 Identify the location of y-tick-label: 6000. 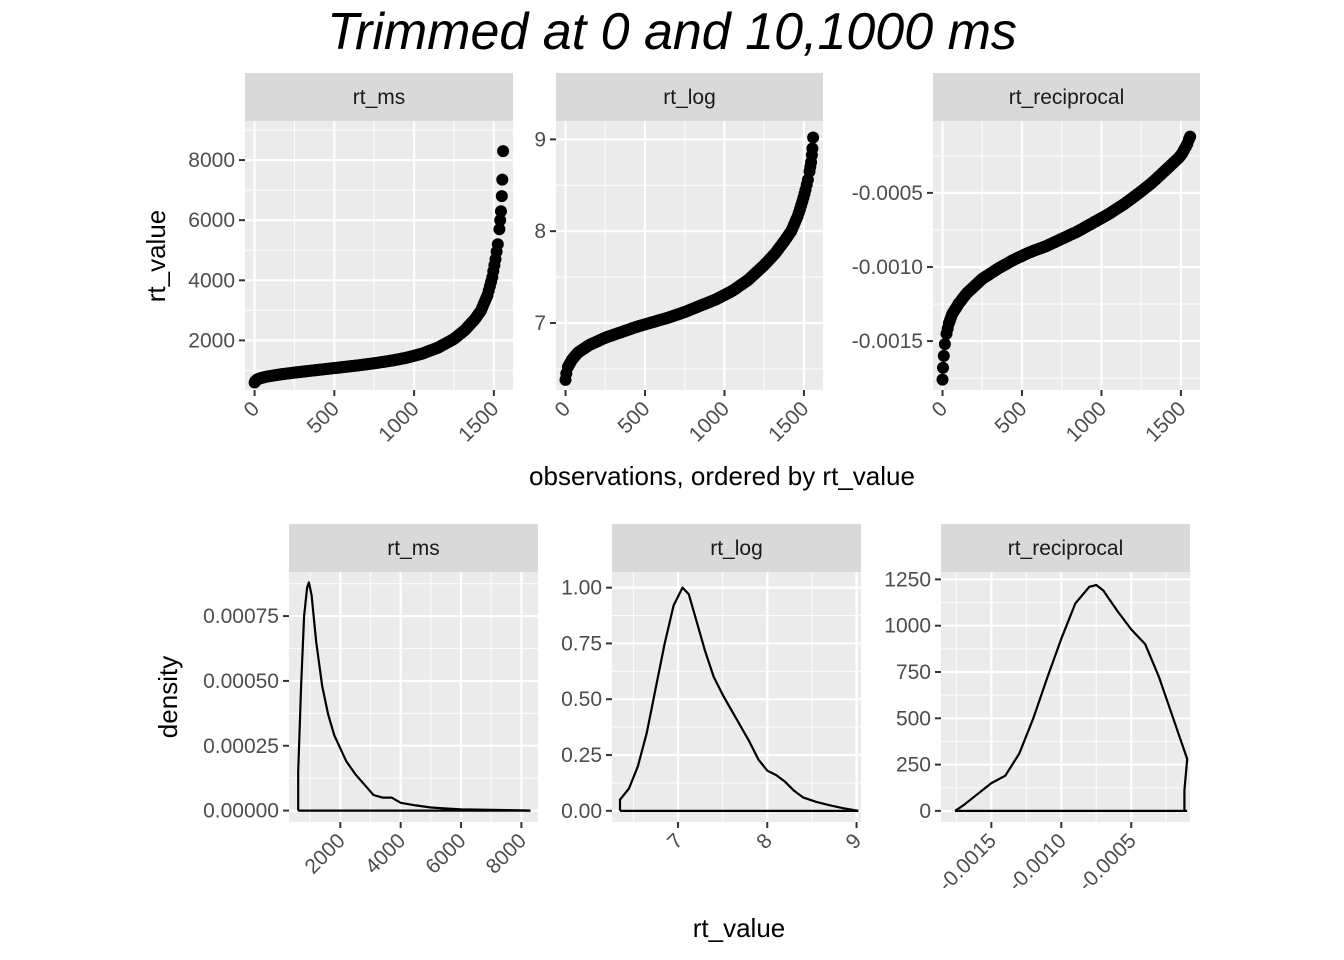
(211, 220).